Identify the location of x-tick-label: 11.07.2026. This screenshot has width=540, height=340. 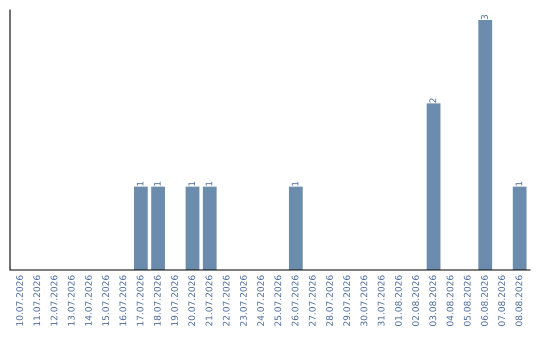
(36, 300).